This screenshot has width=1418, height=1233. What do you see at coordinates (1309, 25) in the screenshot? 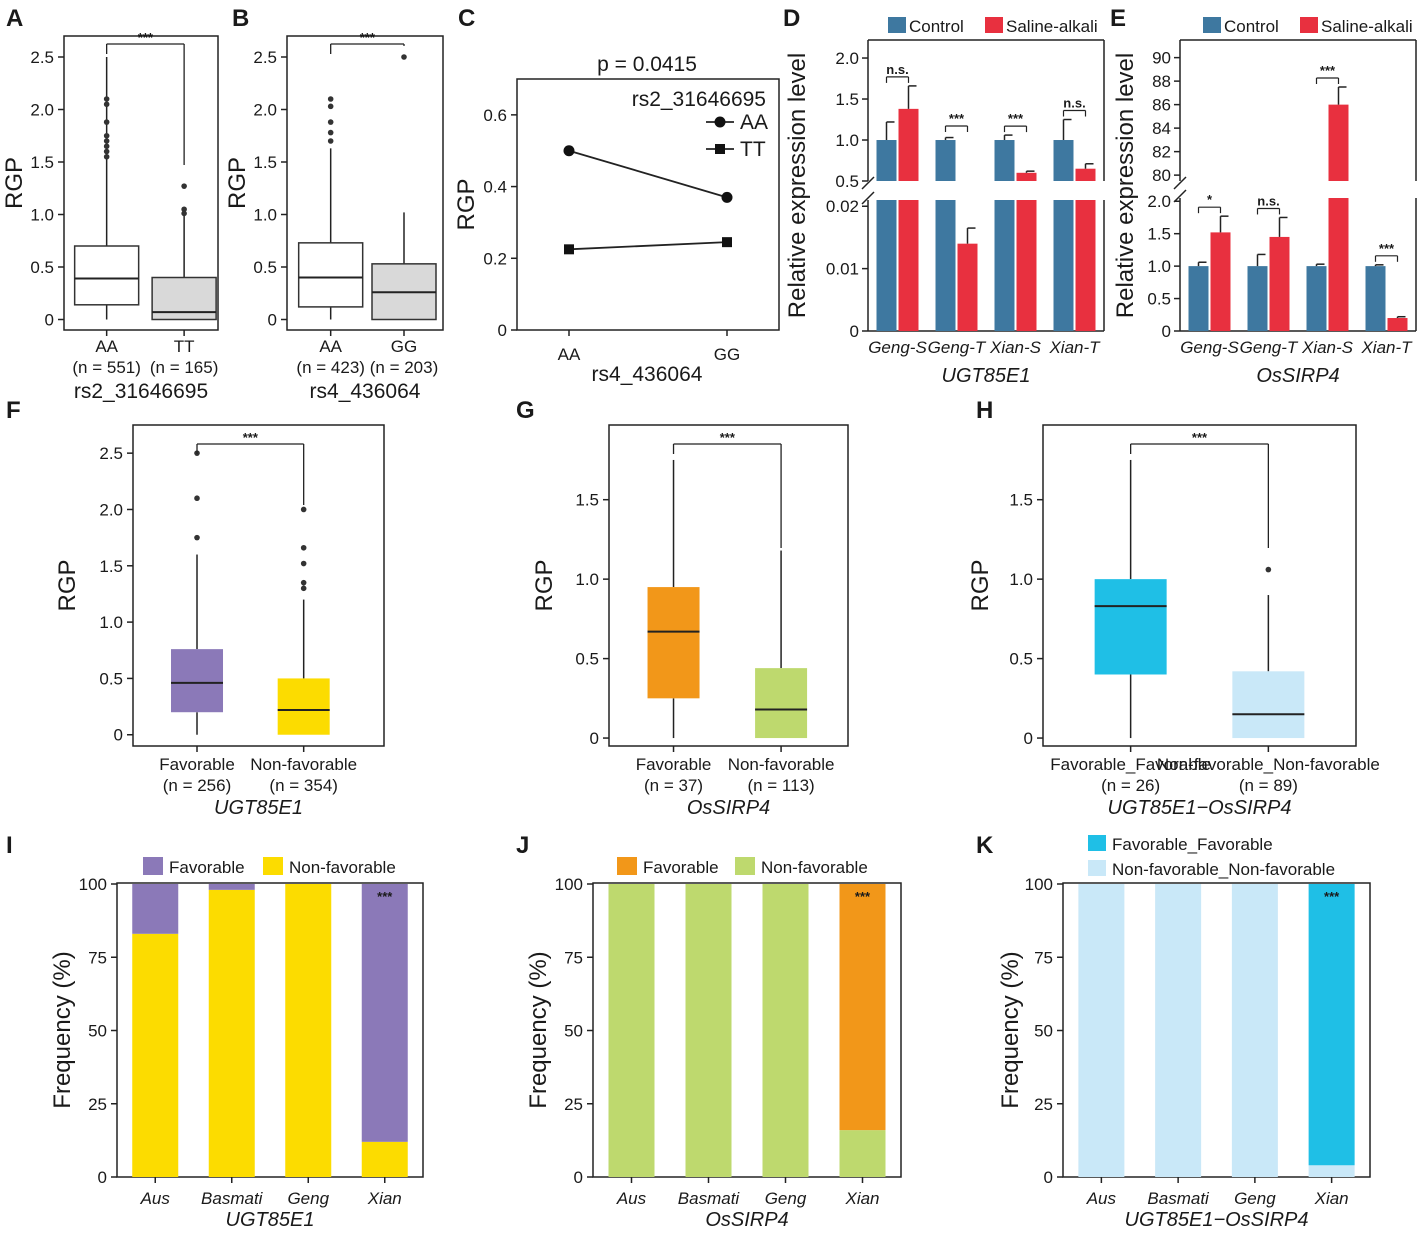
I see `legend-swatch-saline` at bounding box center [1309, 25].